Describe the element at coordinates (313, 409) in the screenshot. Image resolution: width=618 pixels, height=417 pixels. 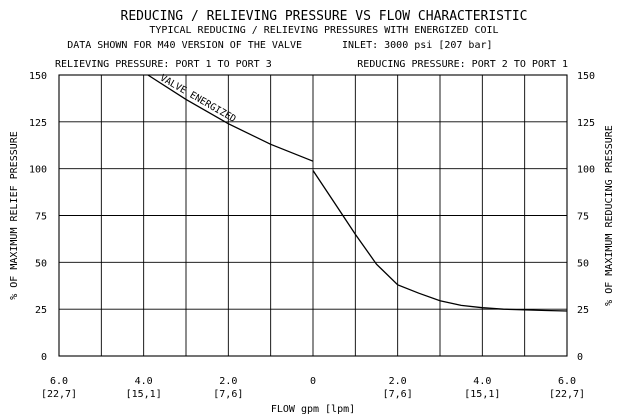
I see `x-axis-label: FLOW gpm [lpm]` at that location.